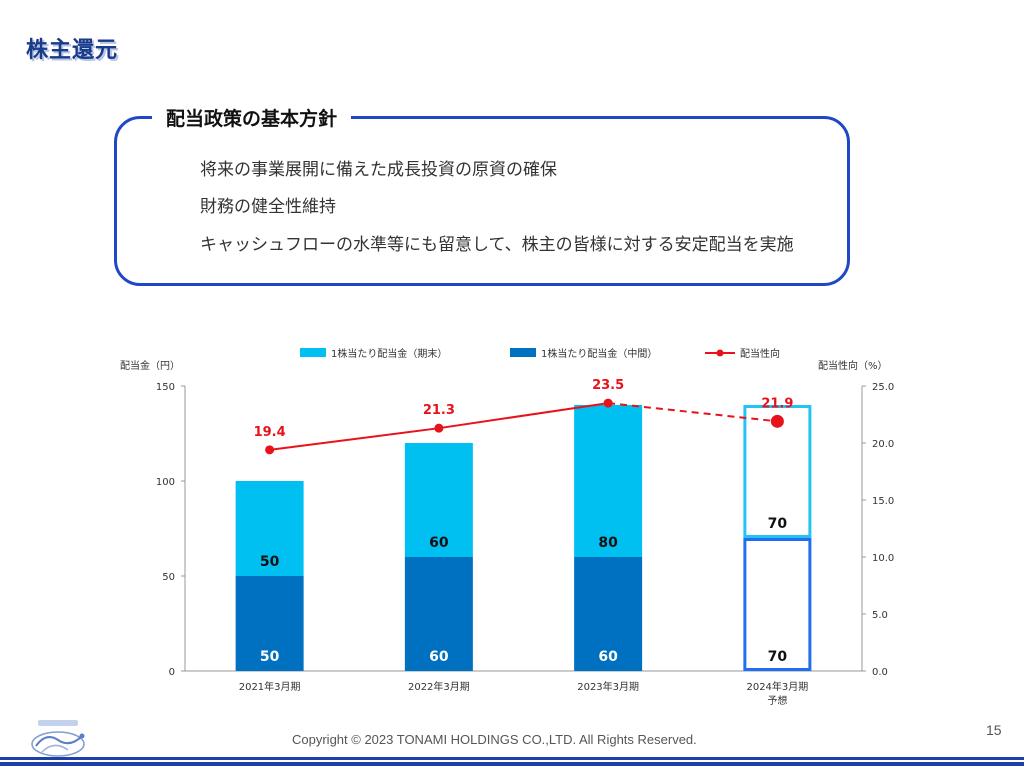 This screenshot has height=766, width=1024. Describe the element at coordinates (883, 387) in the screenshot. I see `right-tick-label: 25.0` at that location.